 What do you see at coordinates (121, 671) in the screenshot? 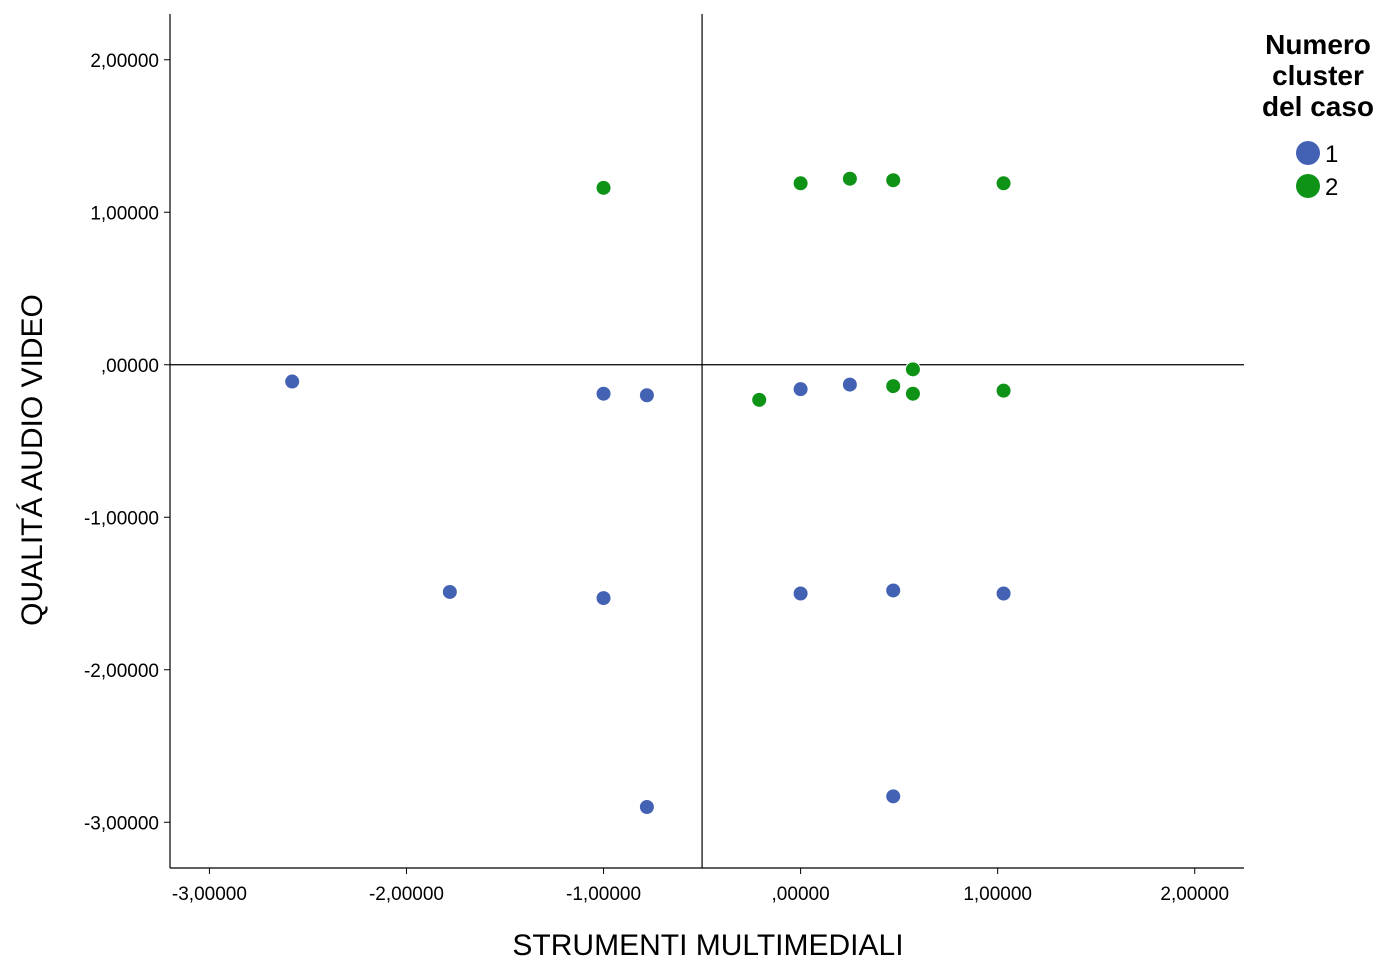
I see `y-tick-label: -2,00000` at bounding box center [121, 671].